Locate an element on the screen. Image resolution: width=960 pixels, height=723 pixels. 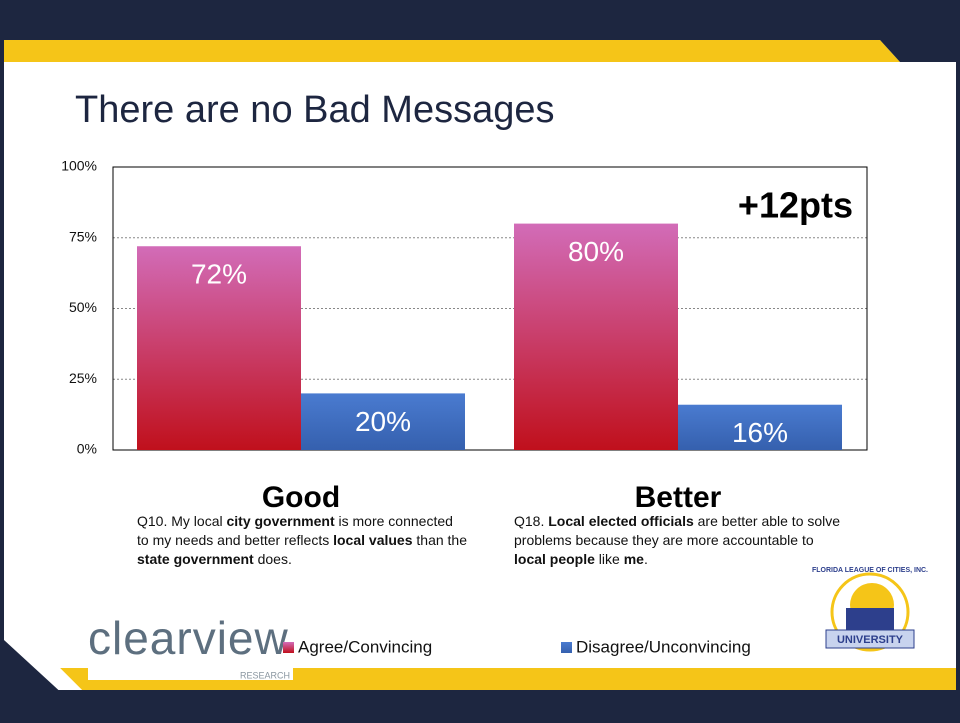
y-tick-label: 50% is located at coordinates (83, 307).